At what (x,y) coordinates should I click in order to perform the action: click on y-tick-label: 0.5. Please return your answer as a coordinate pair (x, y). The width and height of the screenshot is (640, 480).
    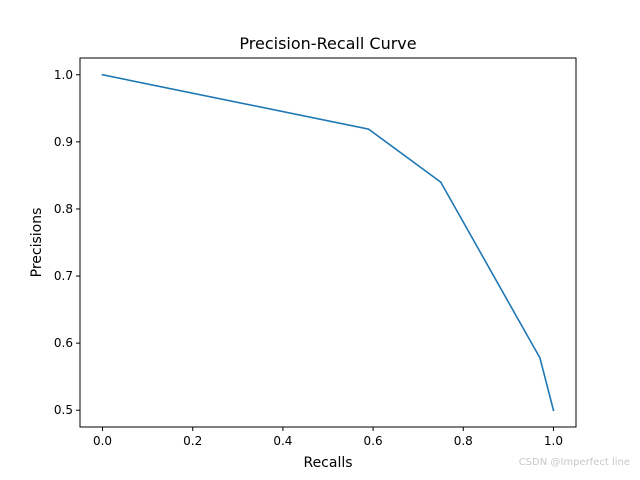
    Looking at the image, I should click on (63, 410).